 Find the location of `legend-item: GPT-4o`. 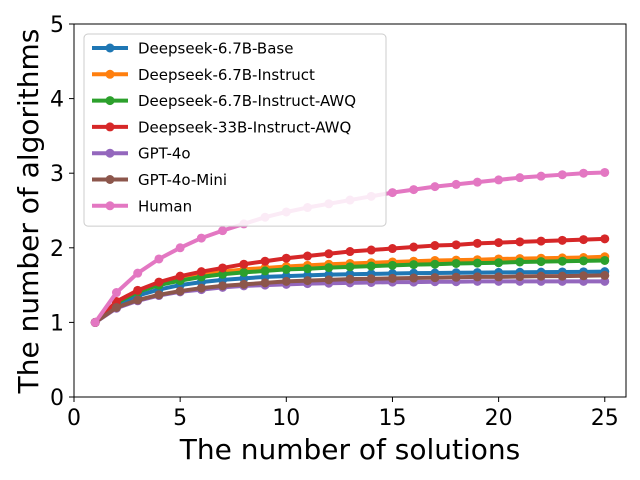

legend-item: GPT-4o is located at coordinates (141, 154).